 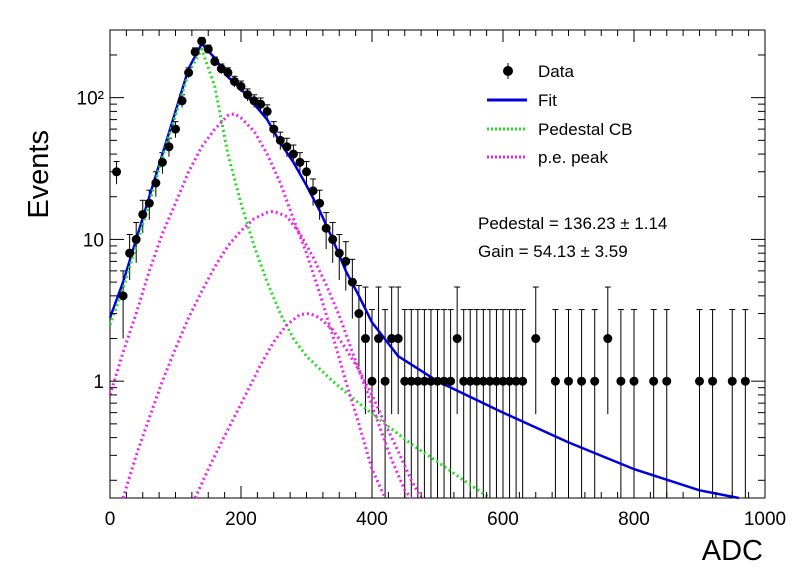 I want to click on annotation-gain: Gain = 54.13 ± 3.59, so click(x=553, y=251).